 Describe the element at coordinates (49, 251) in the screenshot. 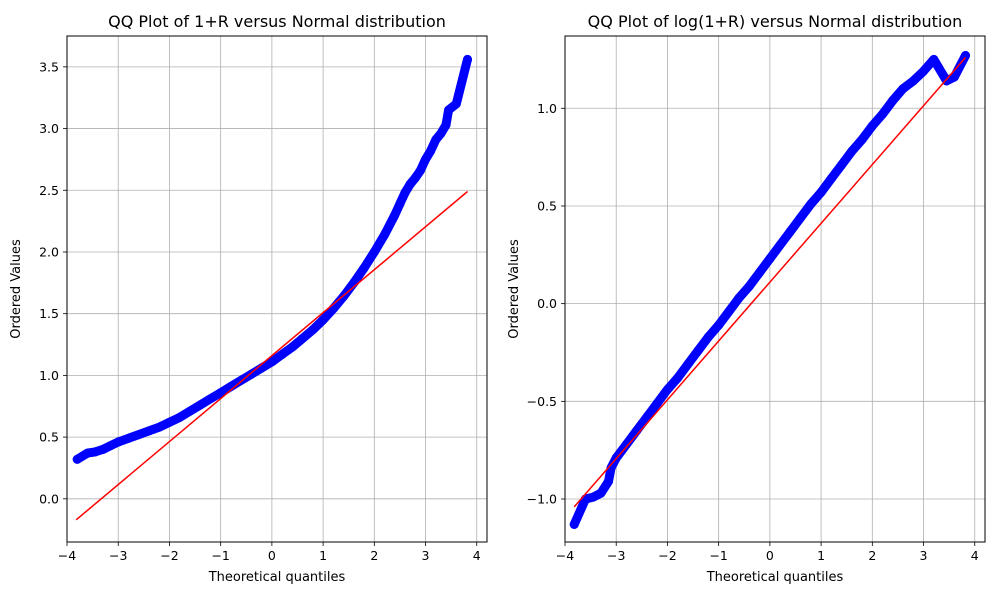

I see `y-tick-label: 2.0` at that location.